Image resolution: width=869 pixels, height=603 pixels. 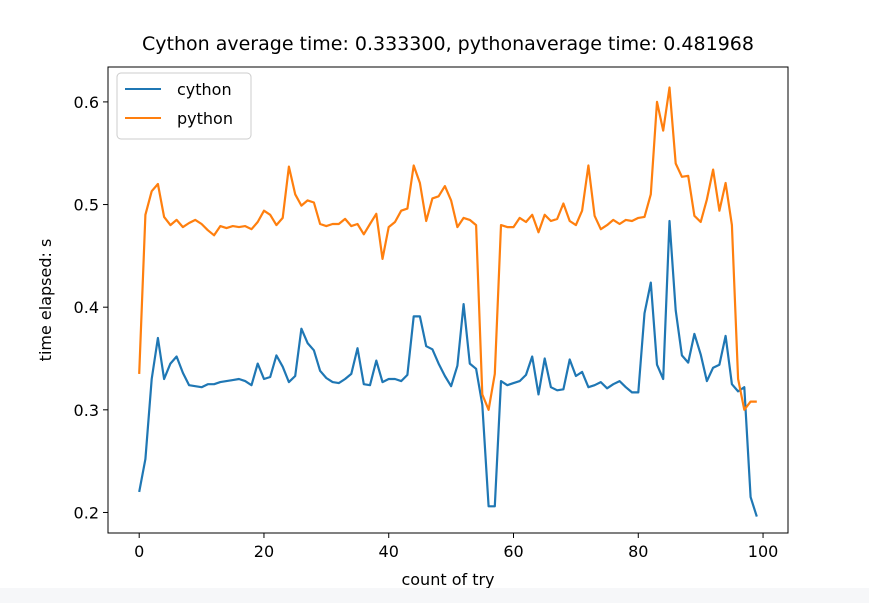 I want to click on x-axis-label: count of try, so click(x=447, y=579).